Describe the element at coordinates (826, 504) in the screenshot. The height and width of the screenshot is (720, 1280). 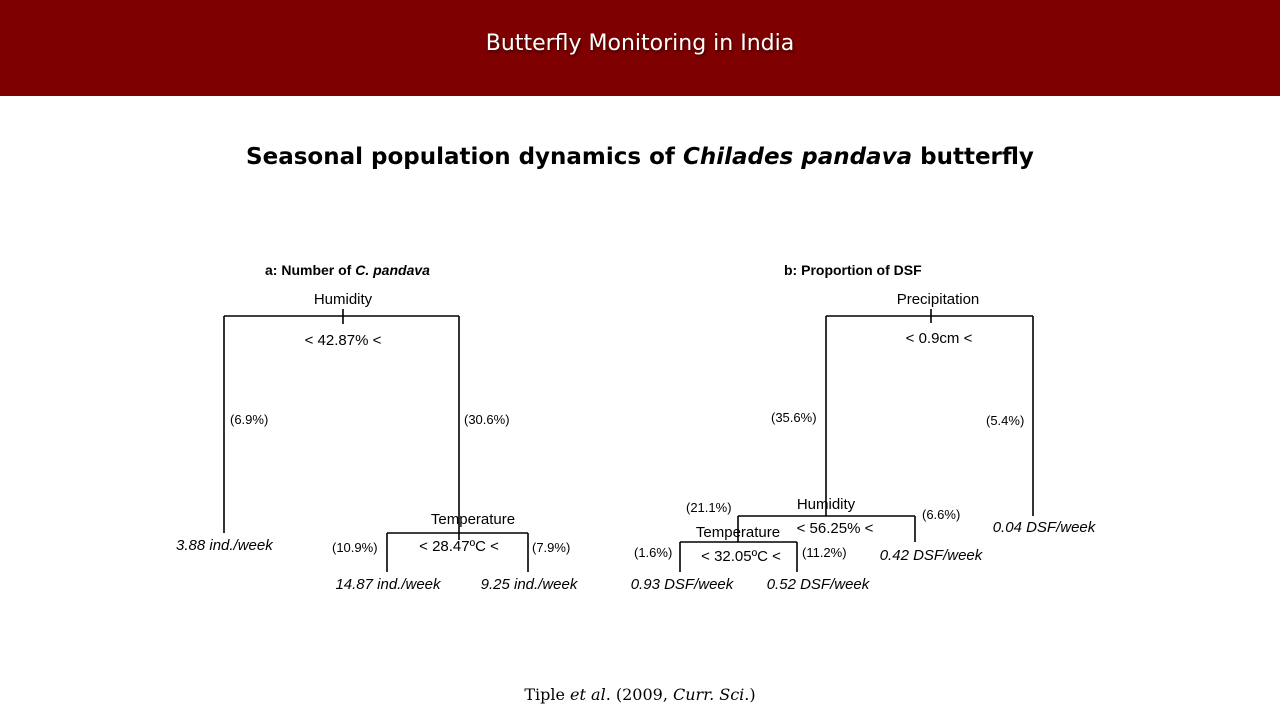
I see `tree-b-node2-variable: Humidity` at that location.